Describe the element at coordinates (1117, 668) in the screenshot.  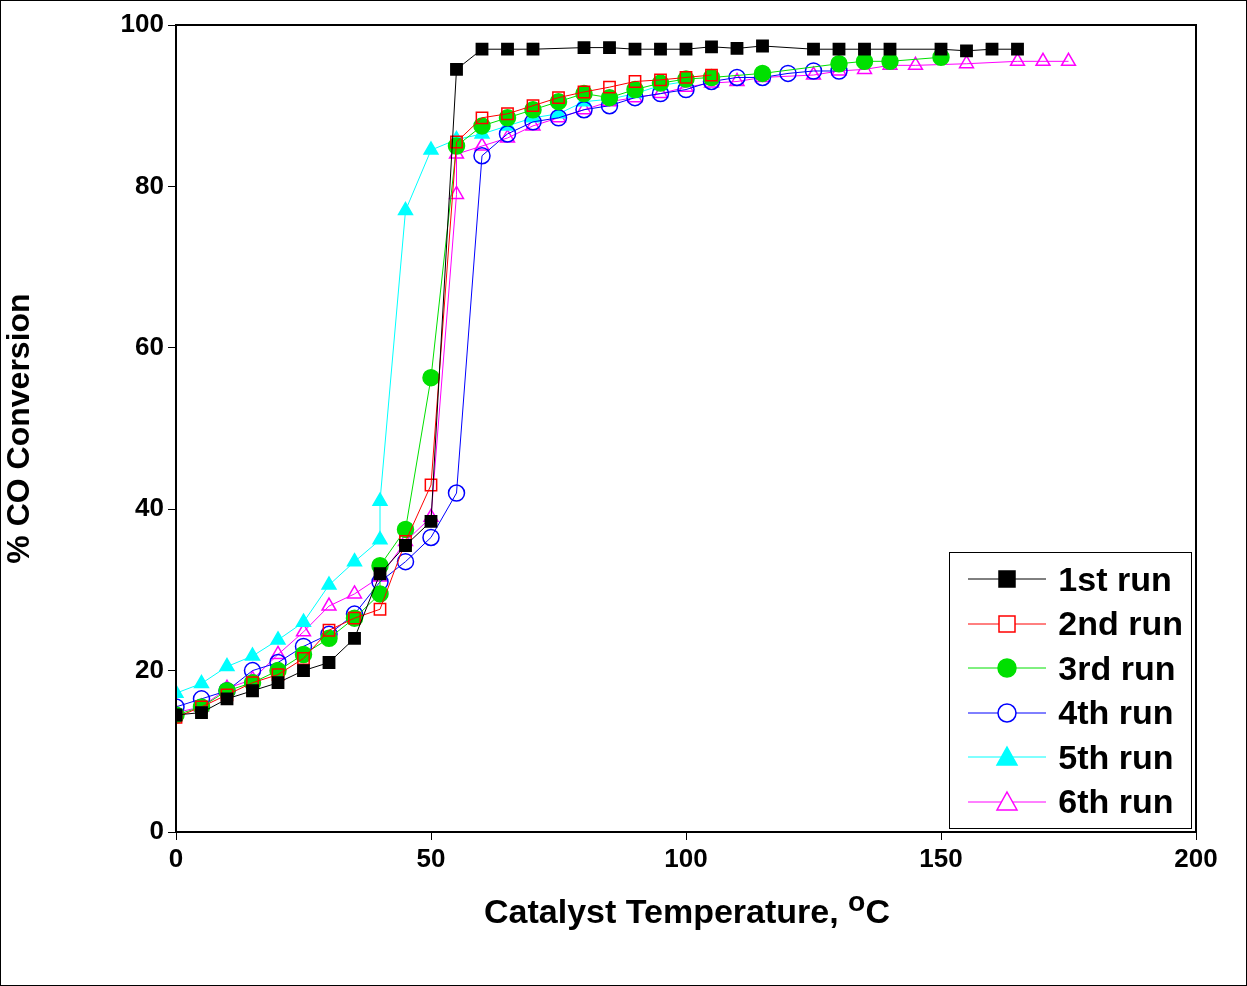
I see `legend-label: 3rd run` at that location.